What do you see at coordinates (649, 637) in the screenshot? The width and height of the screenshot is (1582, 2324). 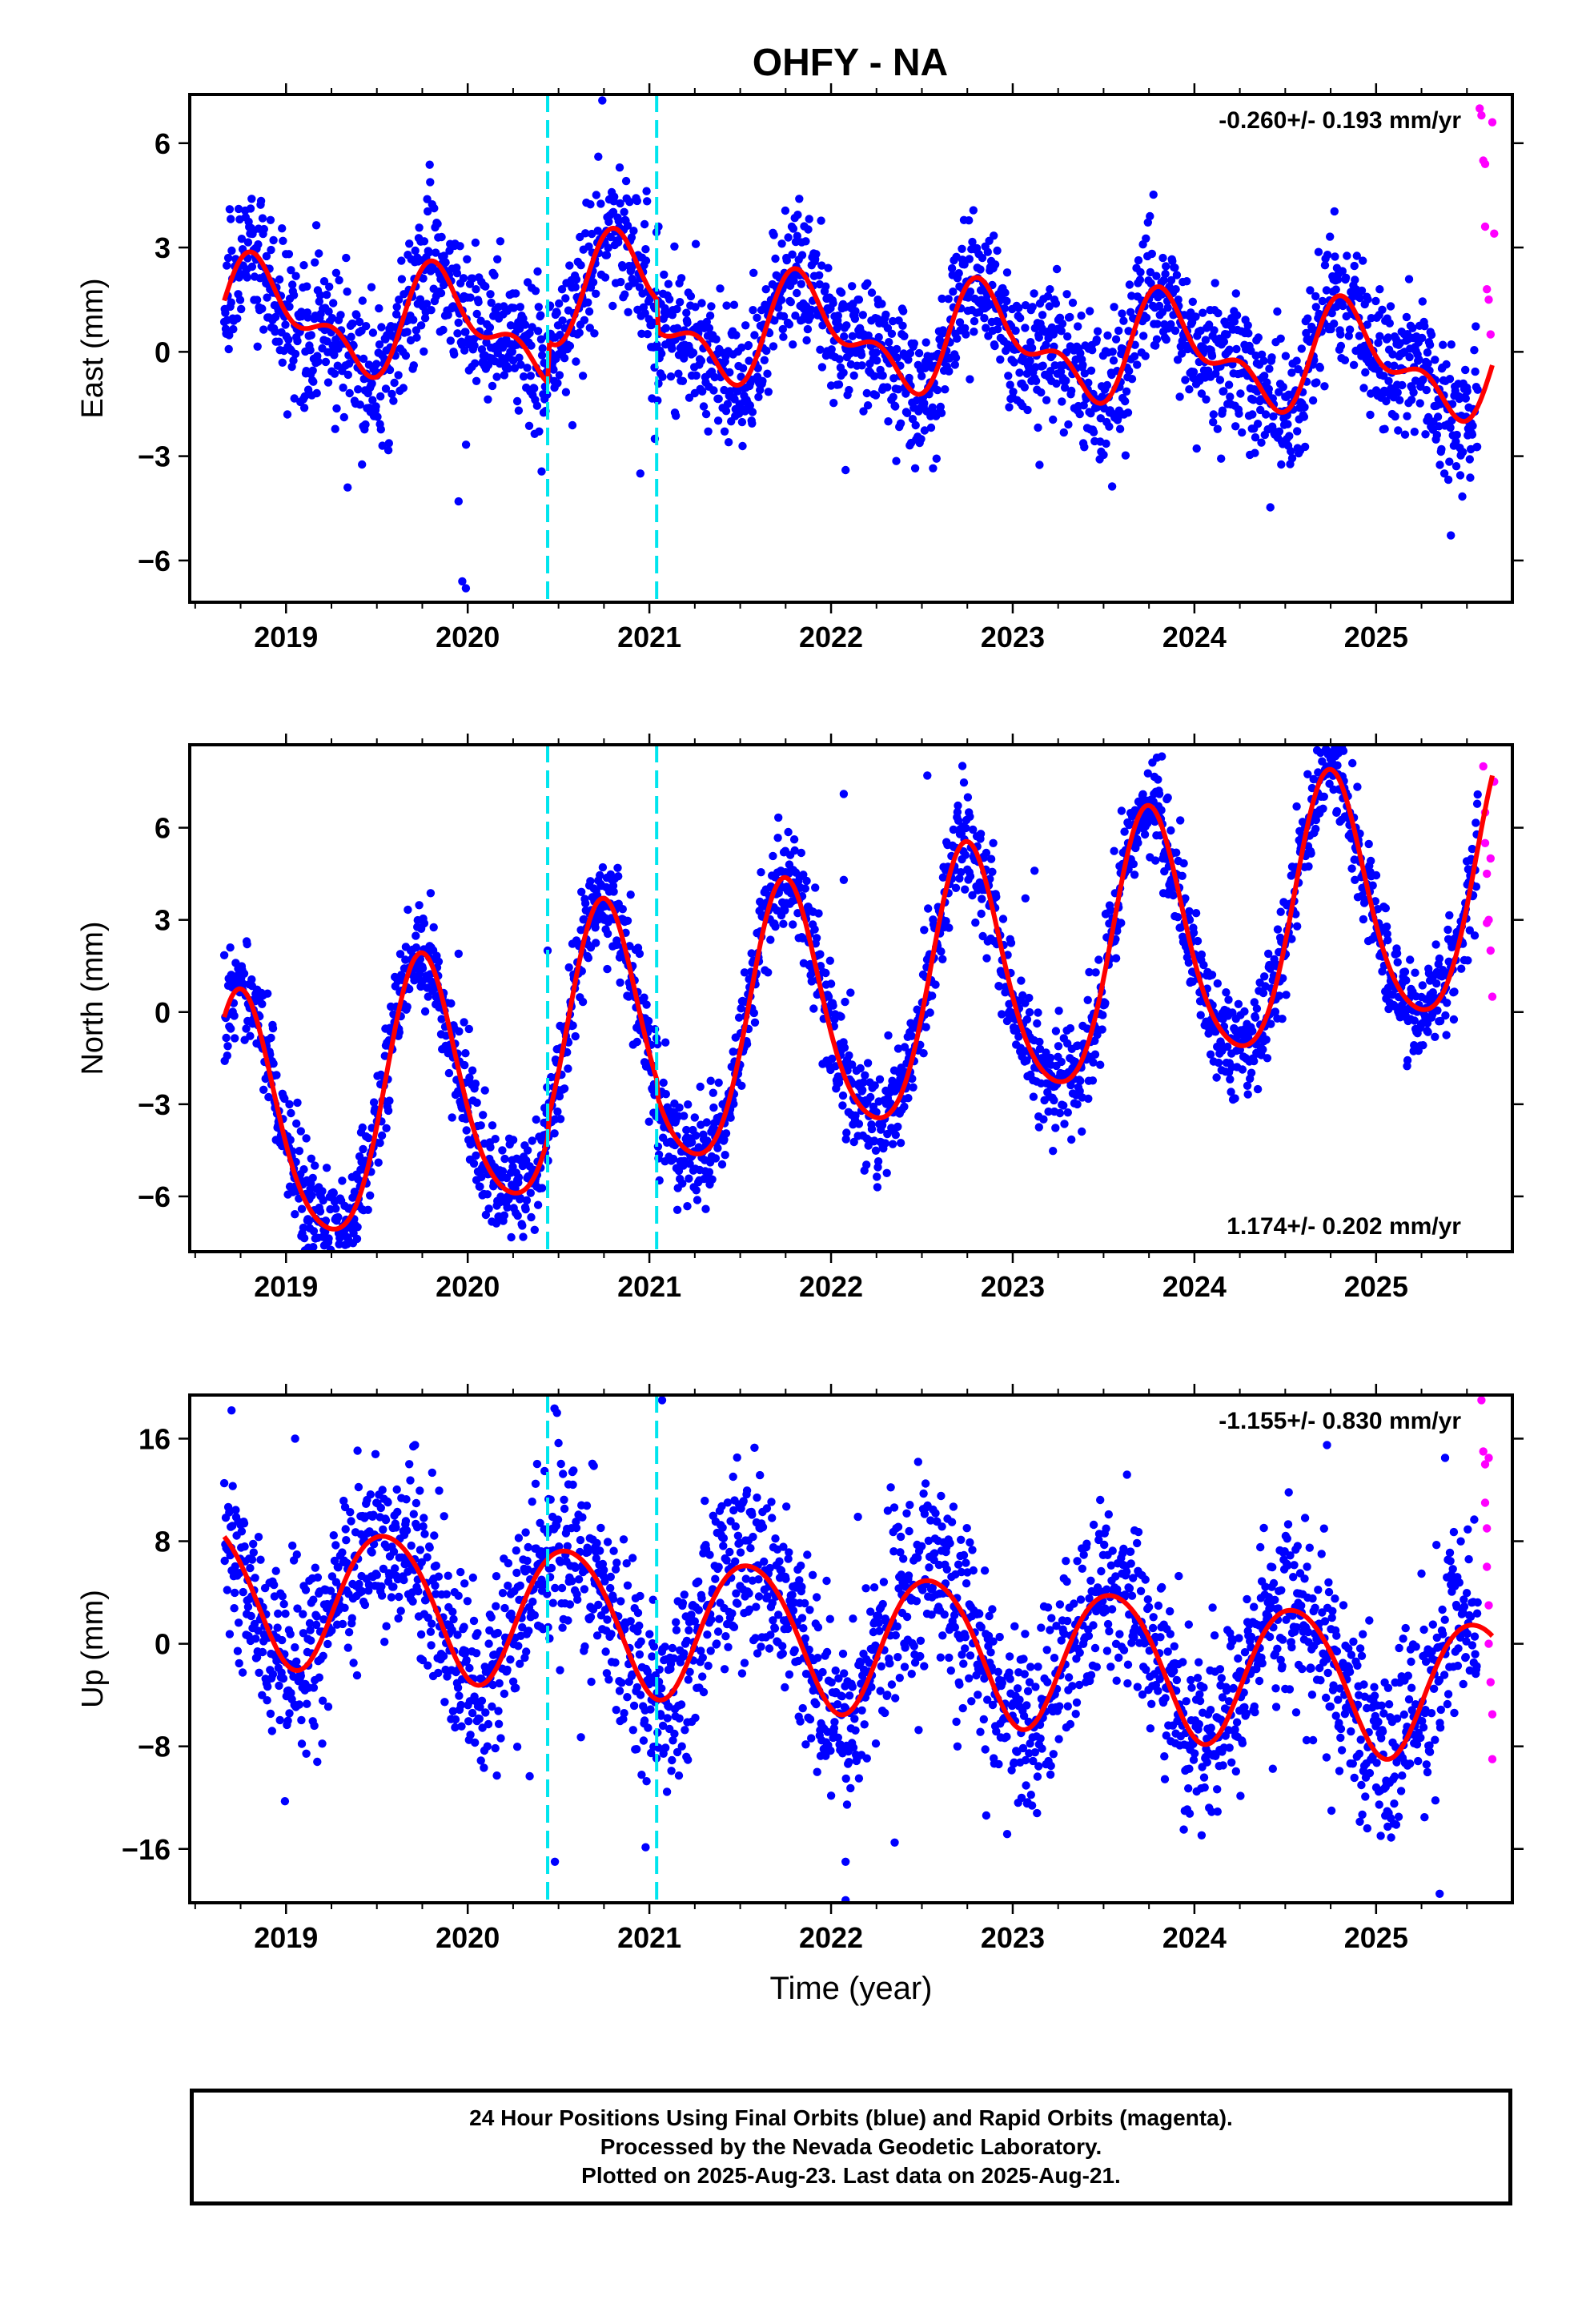 I see `x-tick-label: 2021` at bounding box center [649, 637].